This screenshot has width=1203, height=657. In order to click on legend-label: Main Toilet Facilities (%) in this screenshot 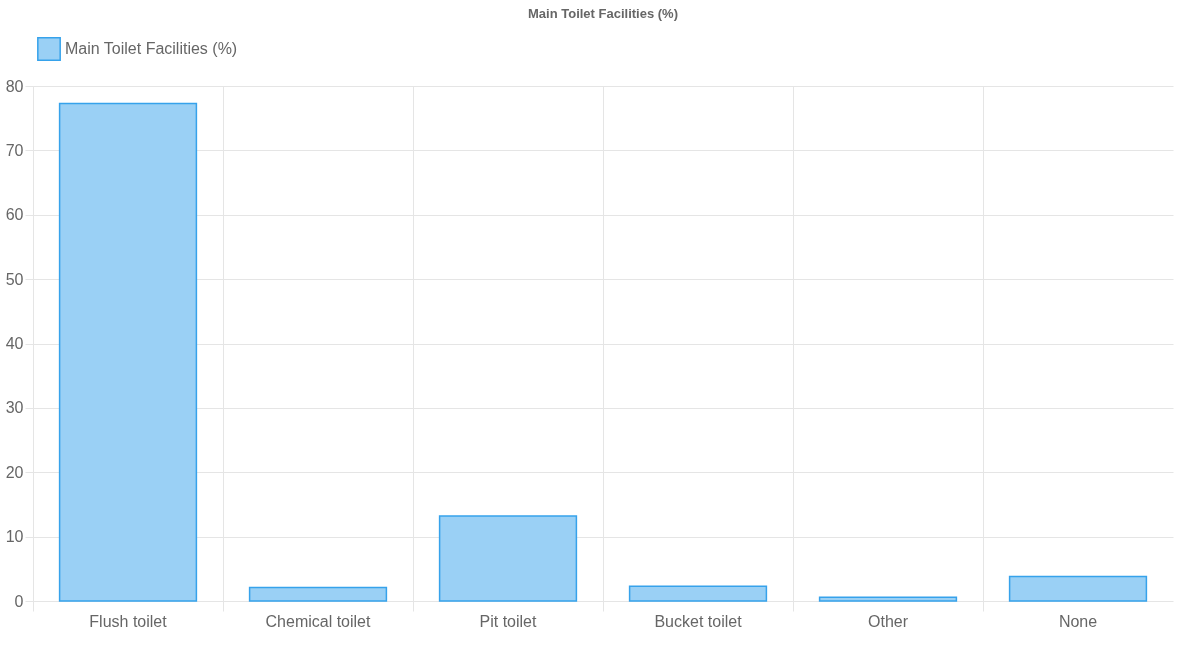, I will do `click(151, 48)`.